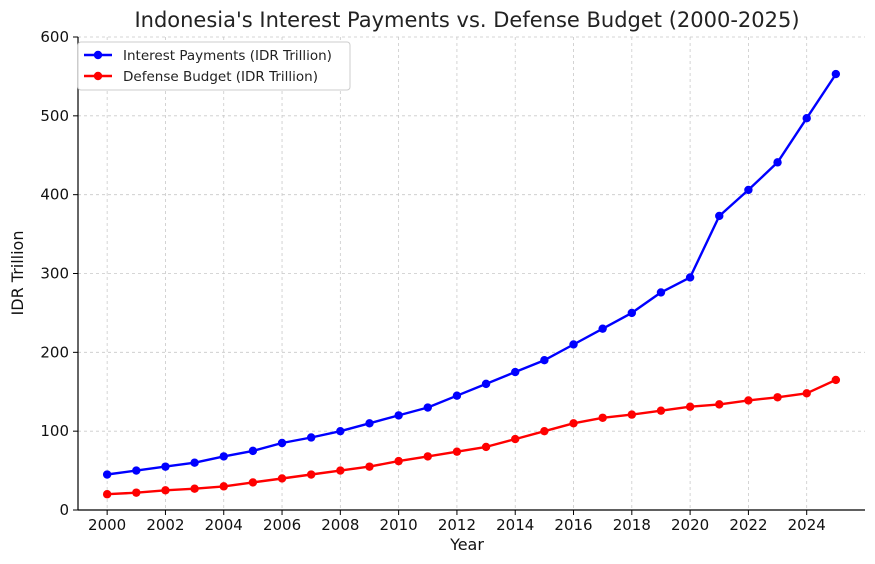 This screenshot has height=564, width=875. What do you see at coordinates (54, 431) in the screenshot?
I see `y-tick-label: 100` at bounding box center [54, 431].